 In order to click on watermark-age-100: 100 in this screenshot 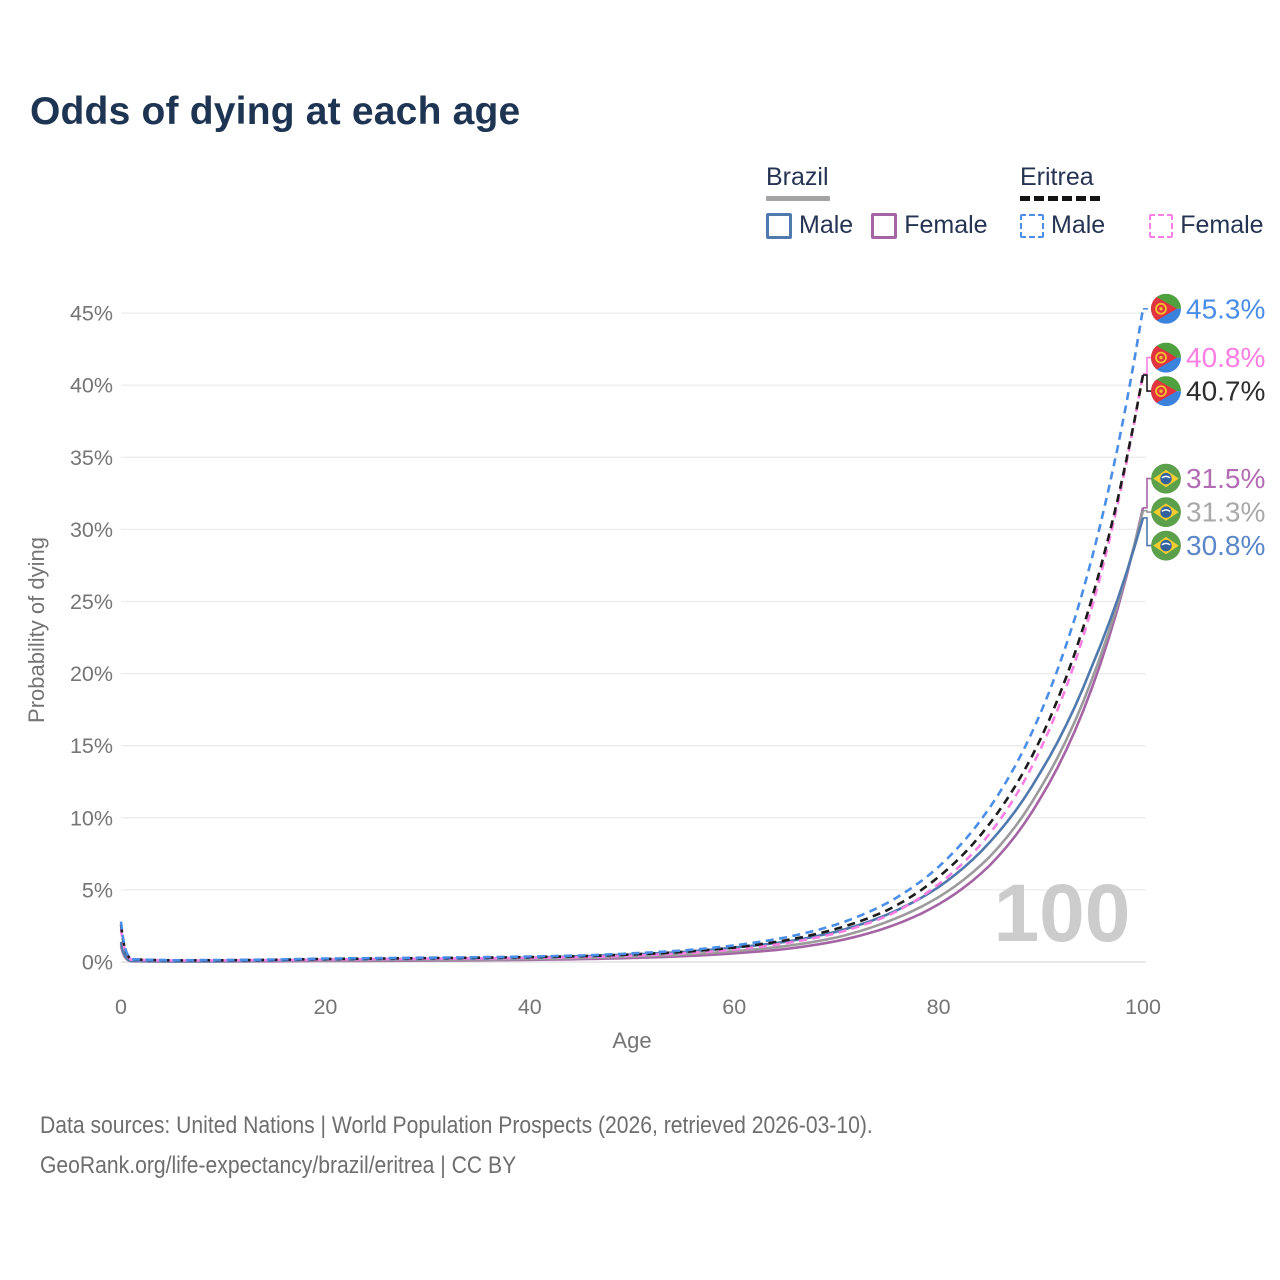, I will do `click(1062, 913)`.